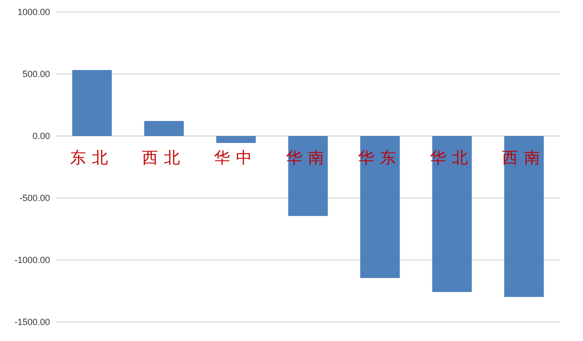  What do you see at coordinates (36, 74) in the screenshot?
I see `y-tick-label: 500.00` at bounding box center [36, 74].